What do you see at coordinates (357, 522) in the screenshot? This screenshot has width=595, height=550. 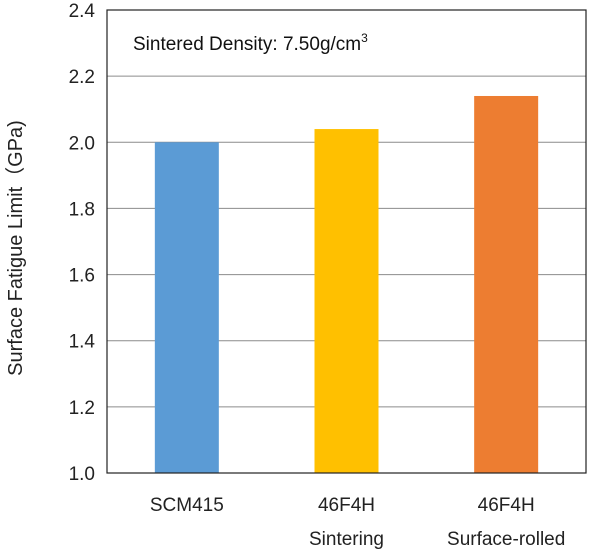 I see `x-category-labels: SCM415 46F4H Sintering 46F4H Surface-rolled` at bounding box center [357, 522].